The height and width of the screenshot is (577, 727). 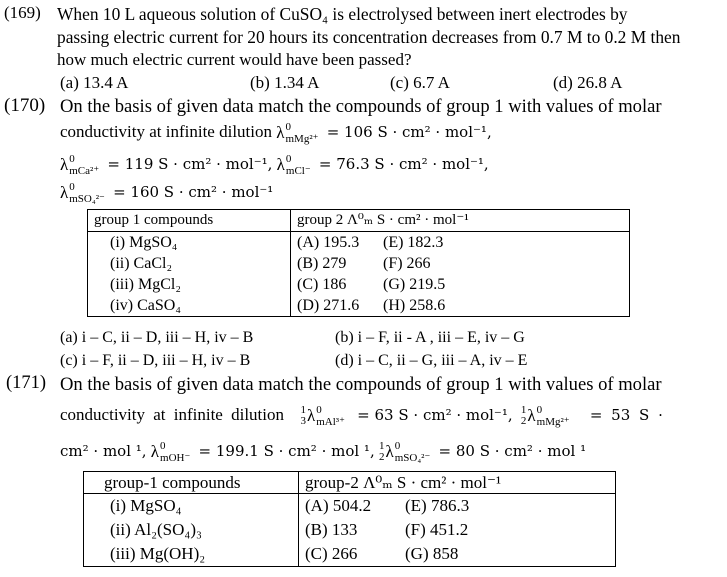 I want to click on lambda-term: λ 0 mCl⁻, so click(x=293, y=164).